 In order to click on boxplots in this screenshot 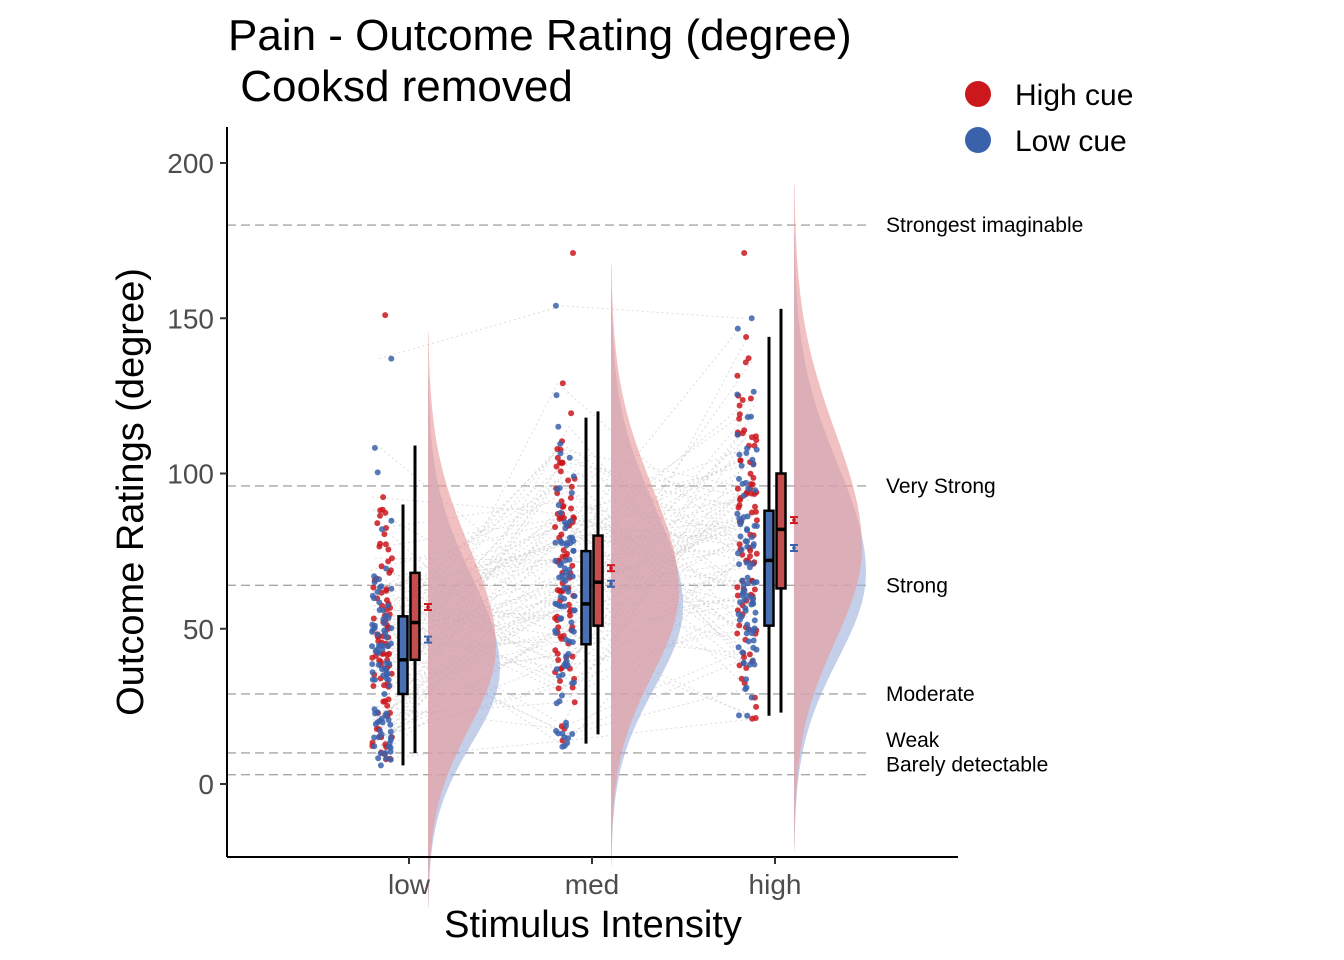, I will do `click(592, 537)`.